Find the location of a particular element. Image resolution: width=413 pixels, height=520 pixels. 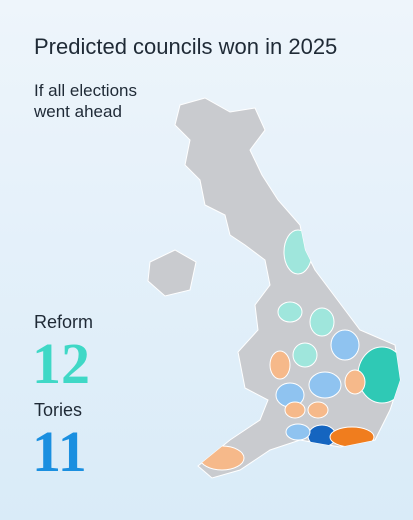

title: Predicted councils won in 2025 is located at coordinates (186, 46).